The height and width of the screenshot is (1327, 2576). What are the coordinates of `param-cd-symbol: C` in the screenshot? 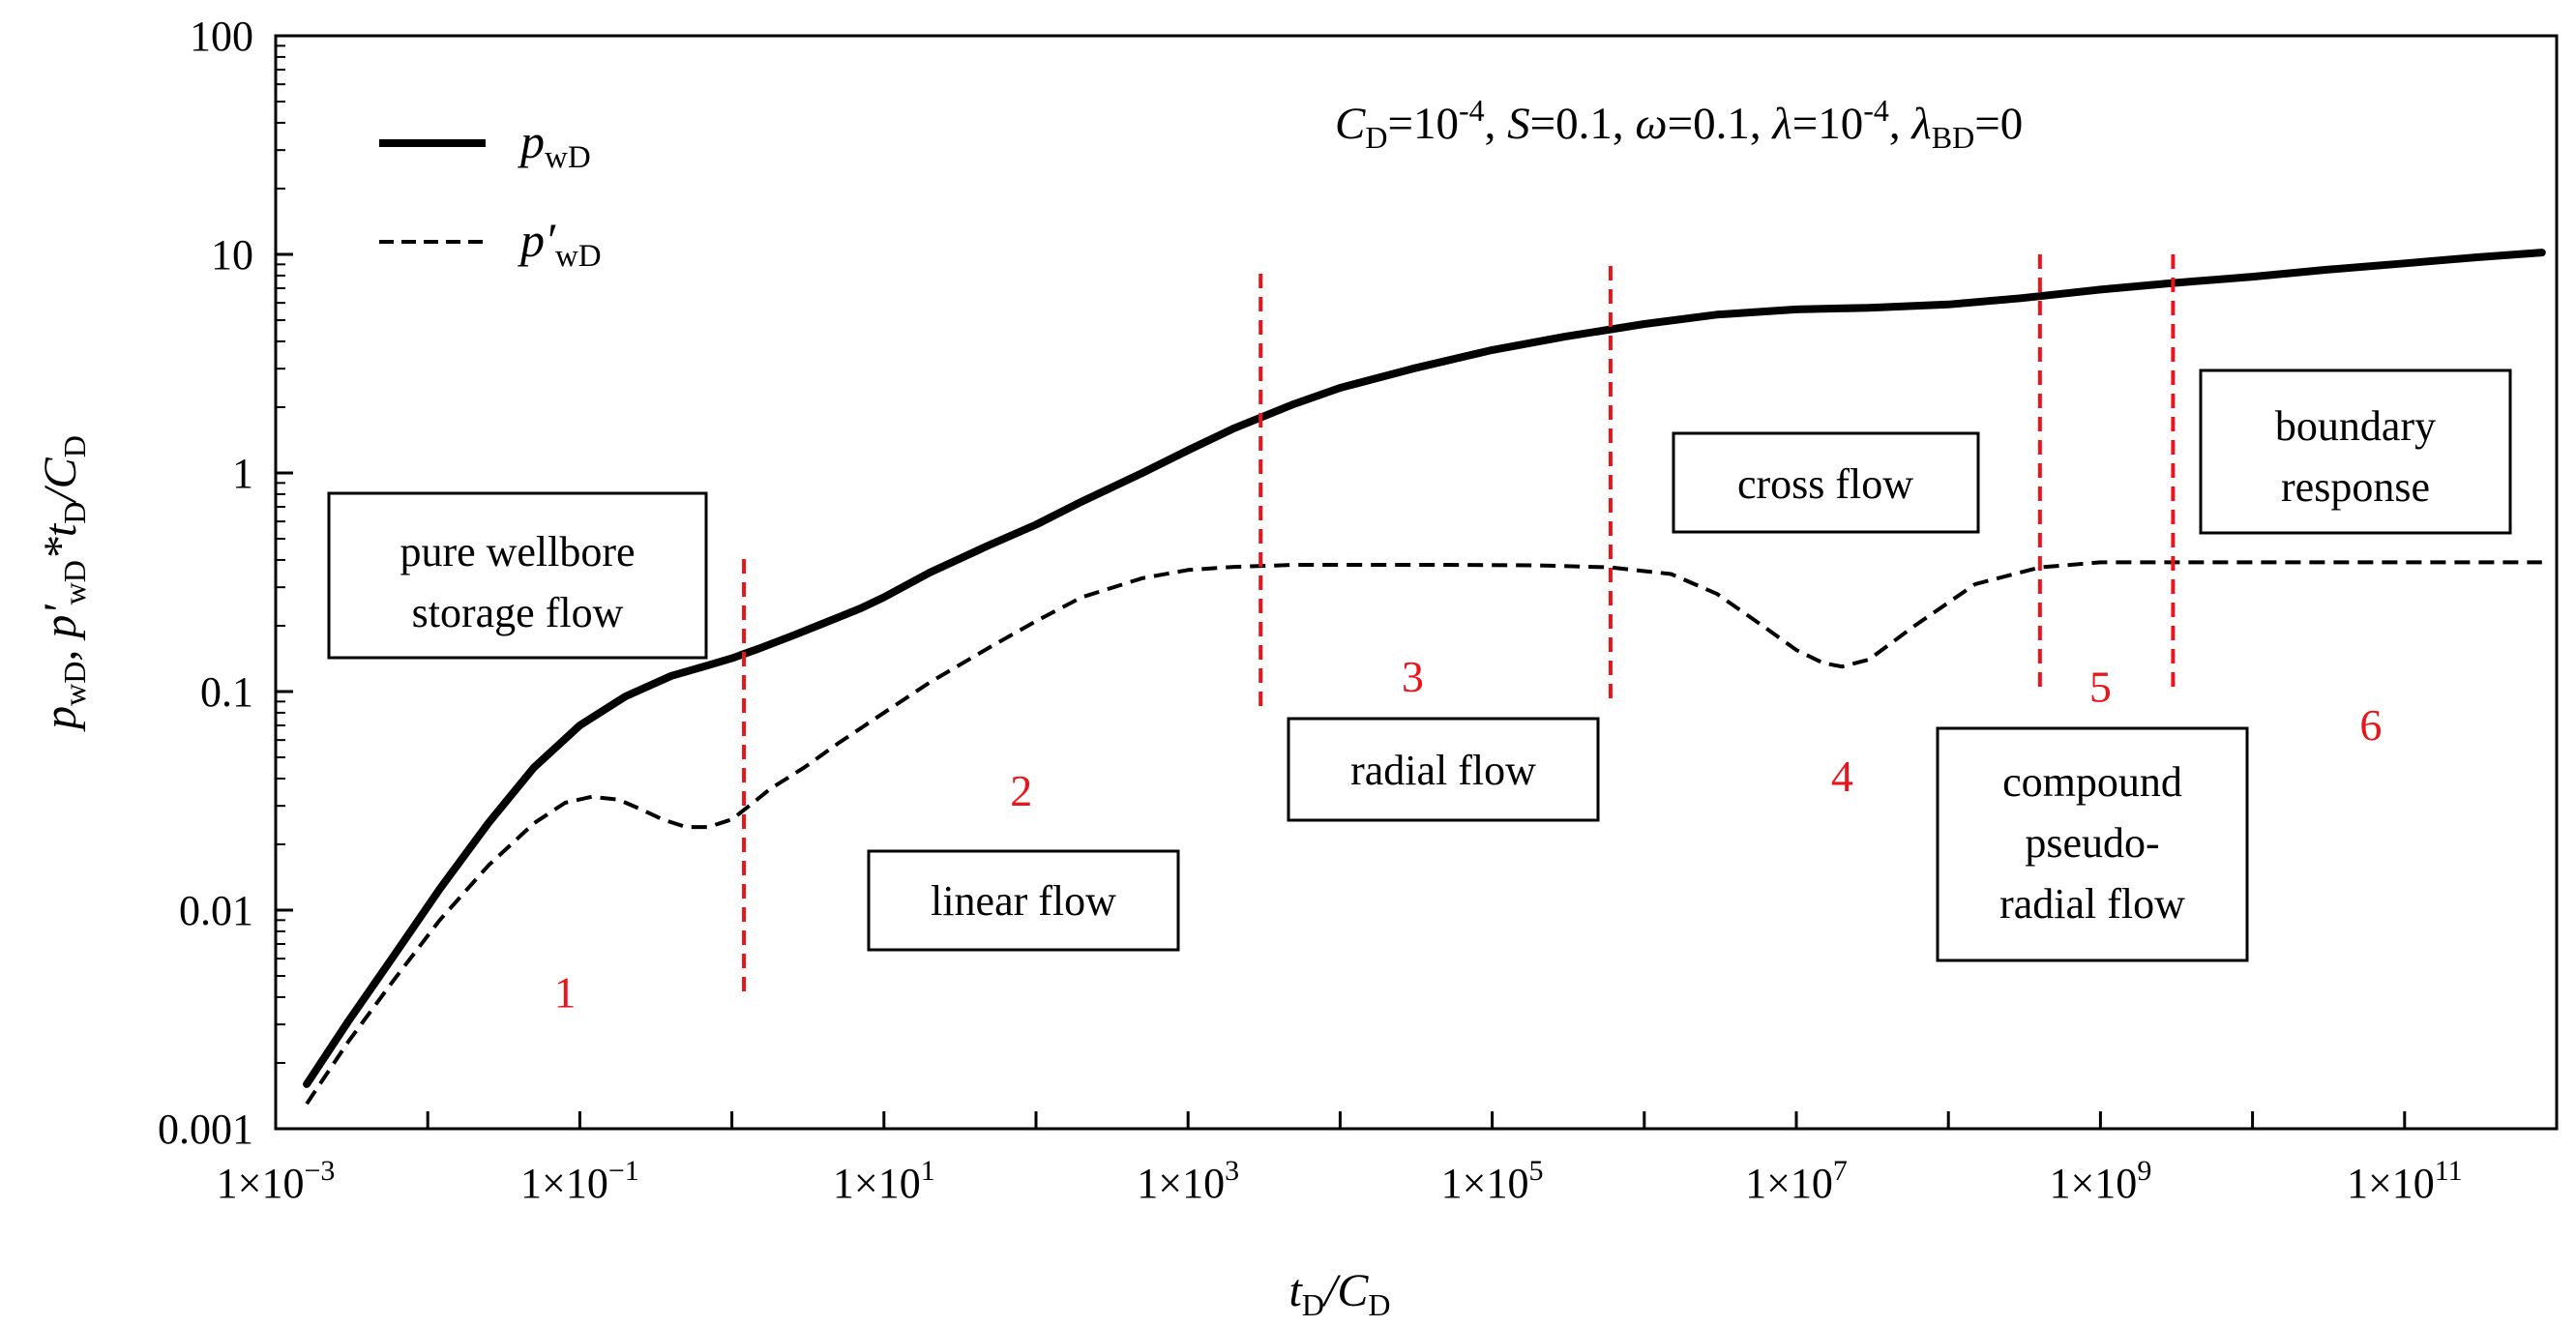 It's located at (1350, 124).